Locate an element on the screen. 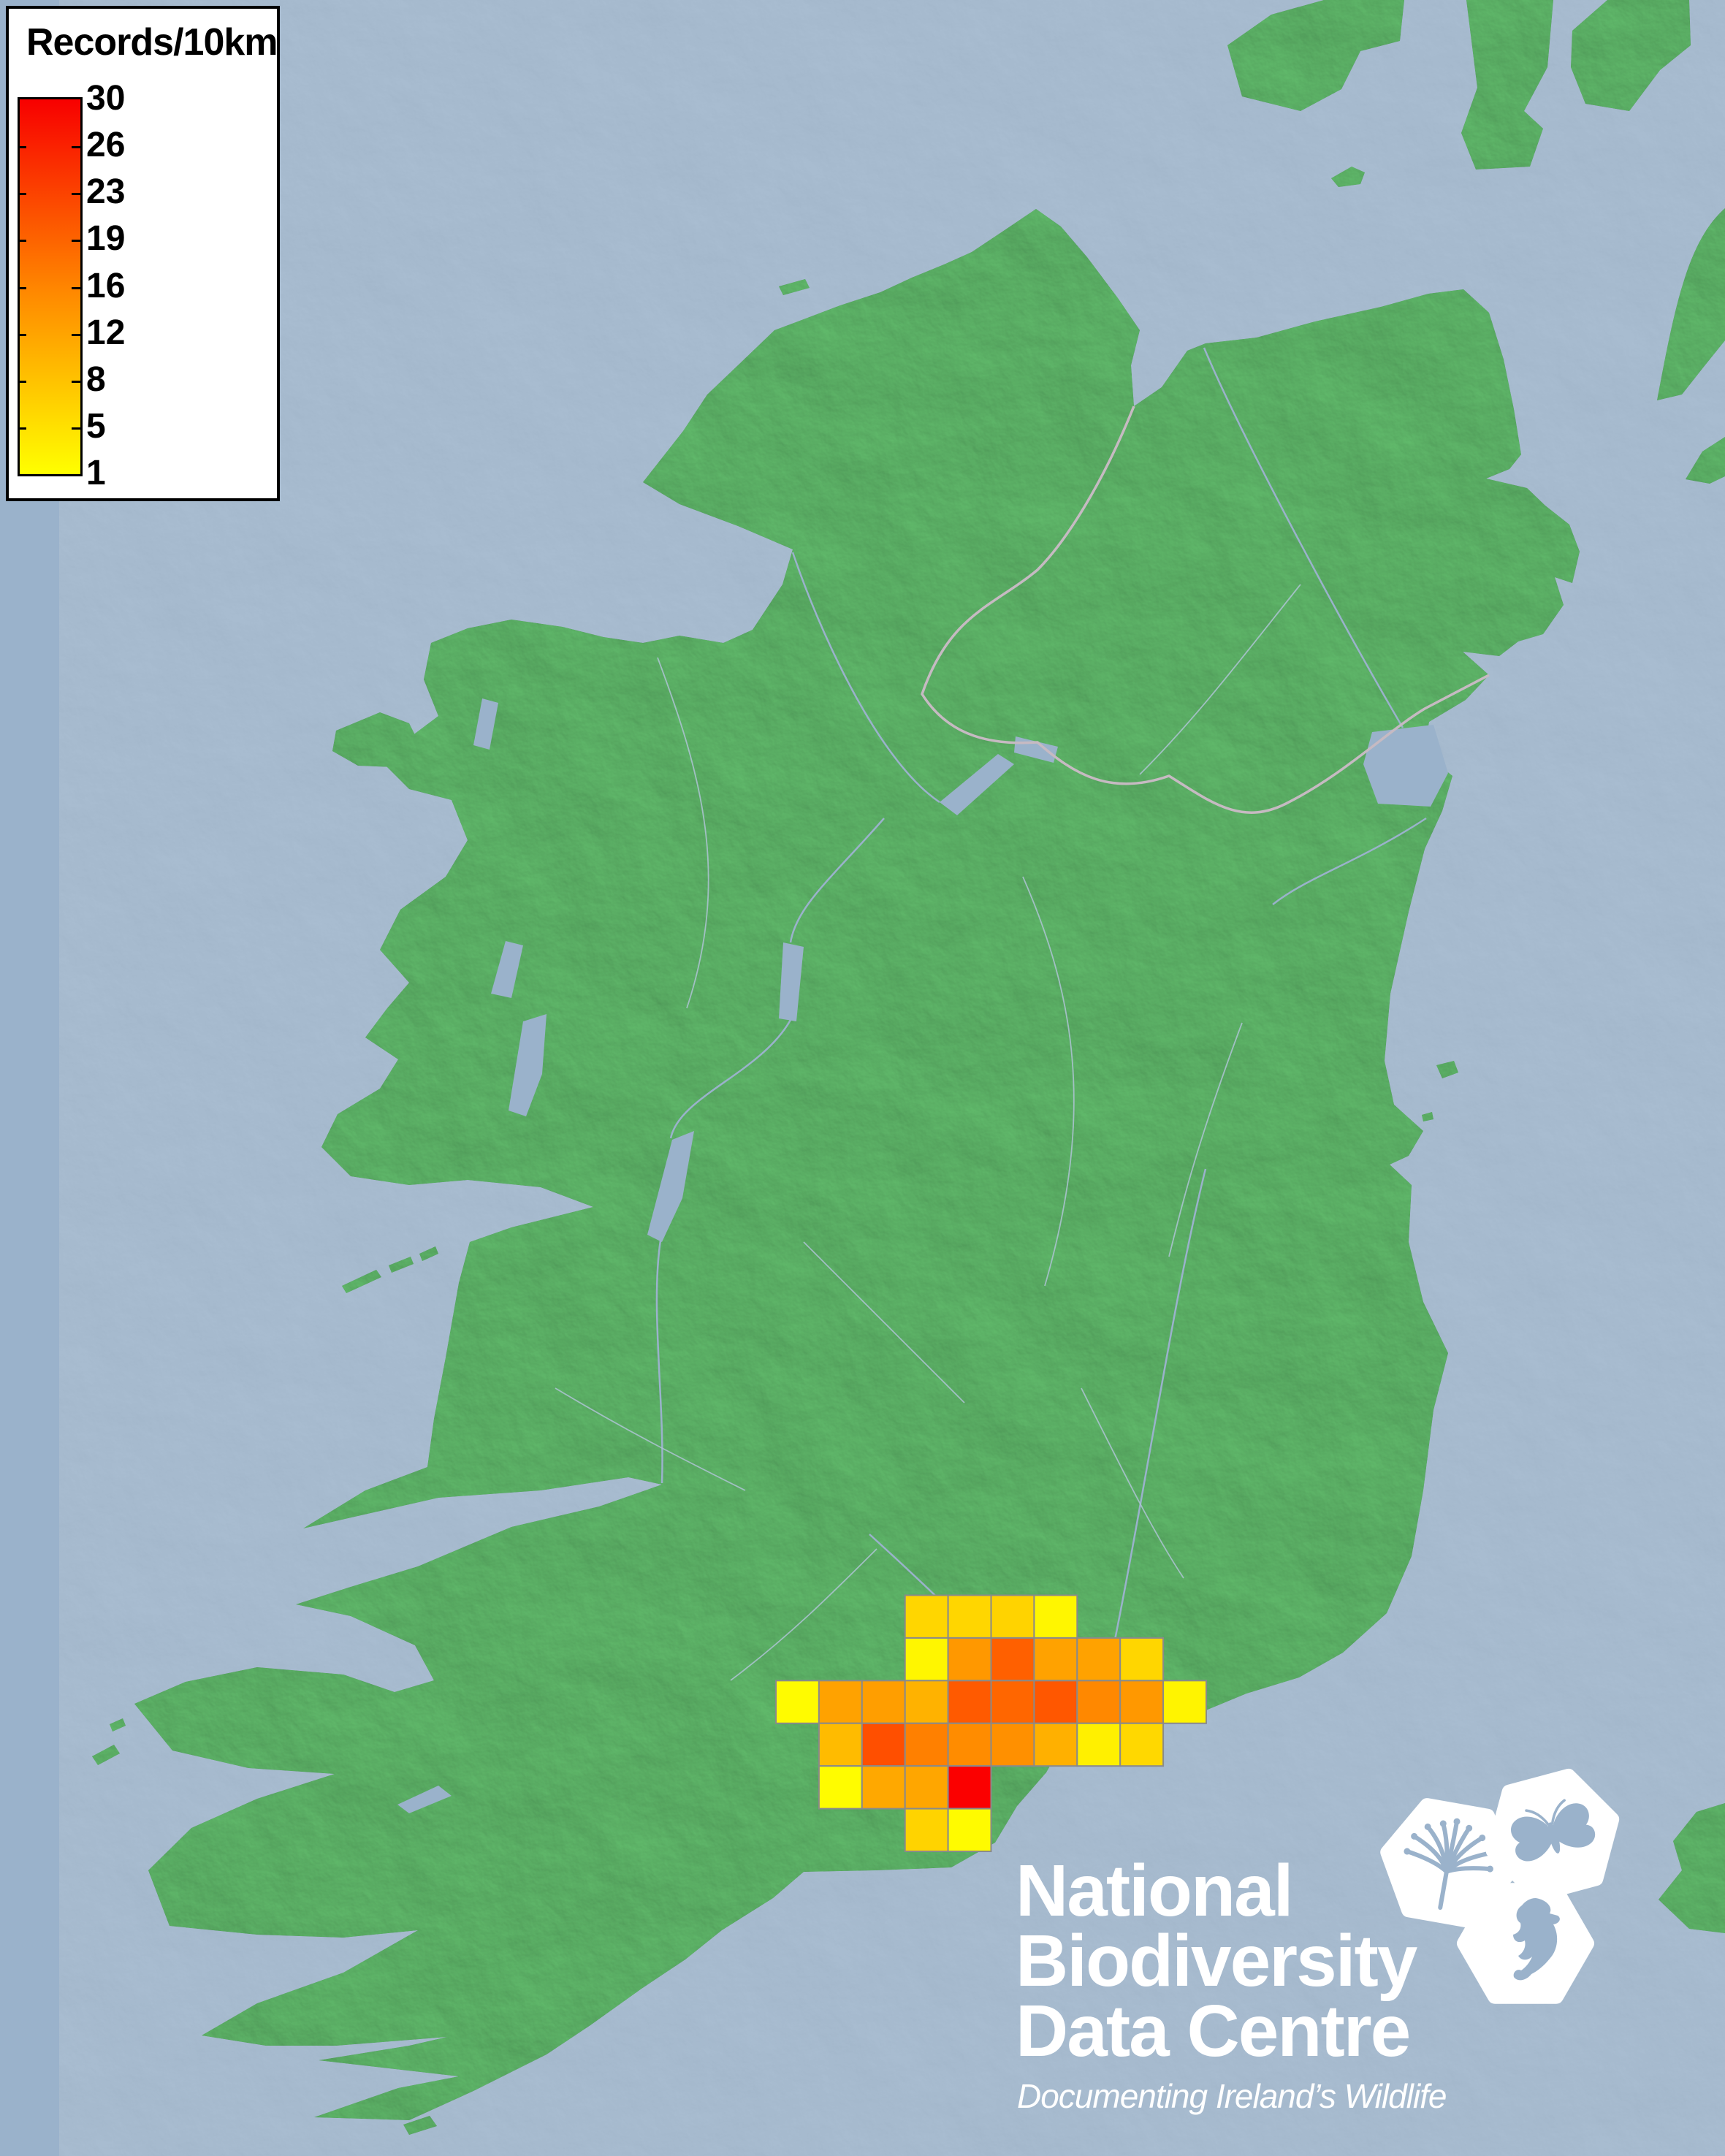 Image resolution: width=1725 pixels, height=2156 pixels. lake-killarney-lakes is located at coordinates (425, 1800).